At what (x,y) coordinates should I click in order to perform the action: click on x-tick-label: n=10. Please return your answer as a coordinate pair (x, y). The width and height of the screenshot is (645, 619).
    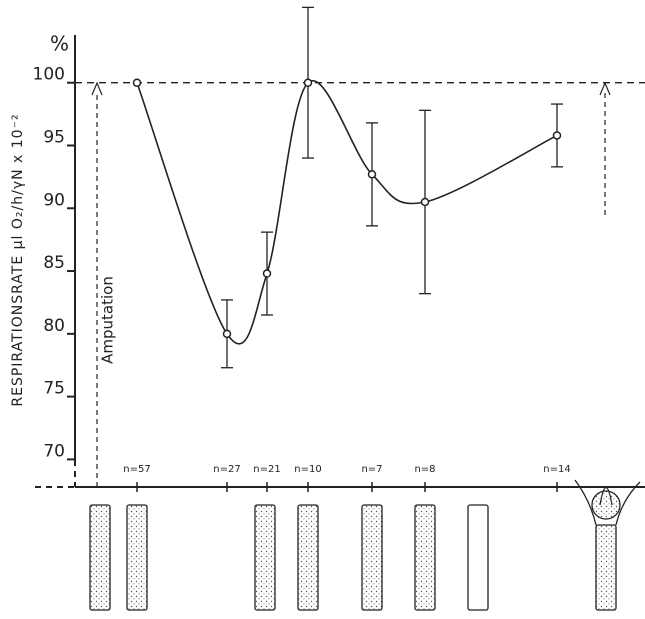
    Looking at the image, I should click on (307, 469).